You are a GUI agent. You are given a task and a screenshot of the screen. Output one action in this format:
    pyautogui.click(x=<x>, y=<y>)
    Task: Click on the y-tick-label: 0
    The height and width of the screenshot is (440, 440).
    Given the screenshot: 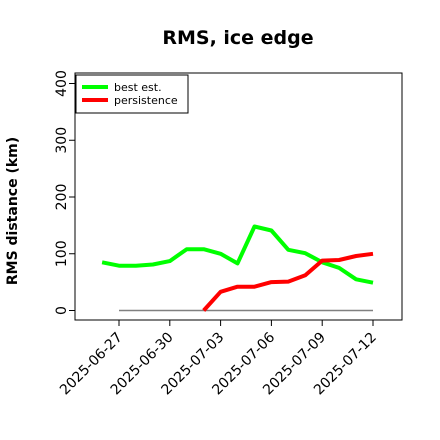 What is the action you would take?
    pyautogui.click(x=62, y=310)
    